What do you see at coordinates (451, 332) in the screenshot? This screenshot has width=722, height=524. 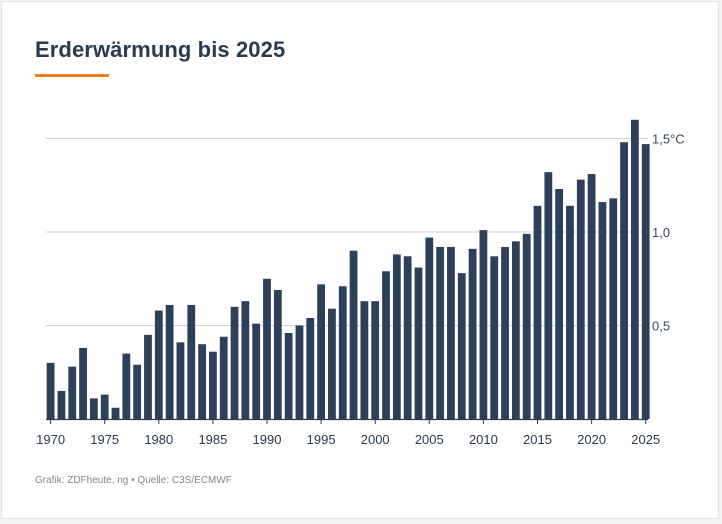 I see `bar-2007` at bounding box center [451, 332].